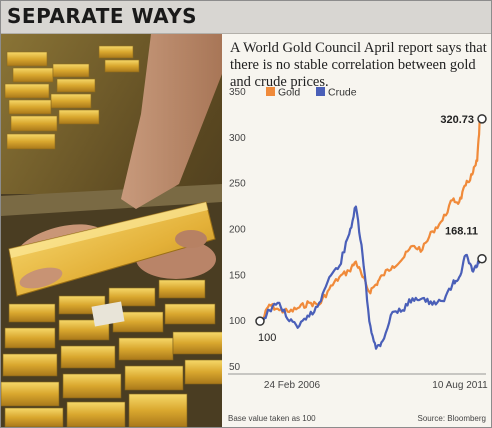 This screenshot has height=428, width=492. What do you see at coordinates (452, 418) in the screenshot?
I see `source-note: Source: Bloomberg` at bounding box center [452, 418].